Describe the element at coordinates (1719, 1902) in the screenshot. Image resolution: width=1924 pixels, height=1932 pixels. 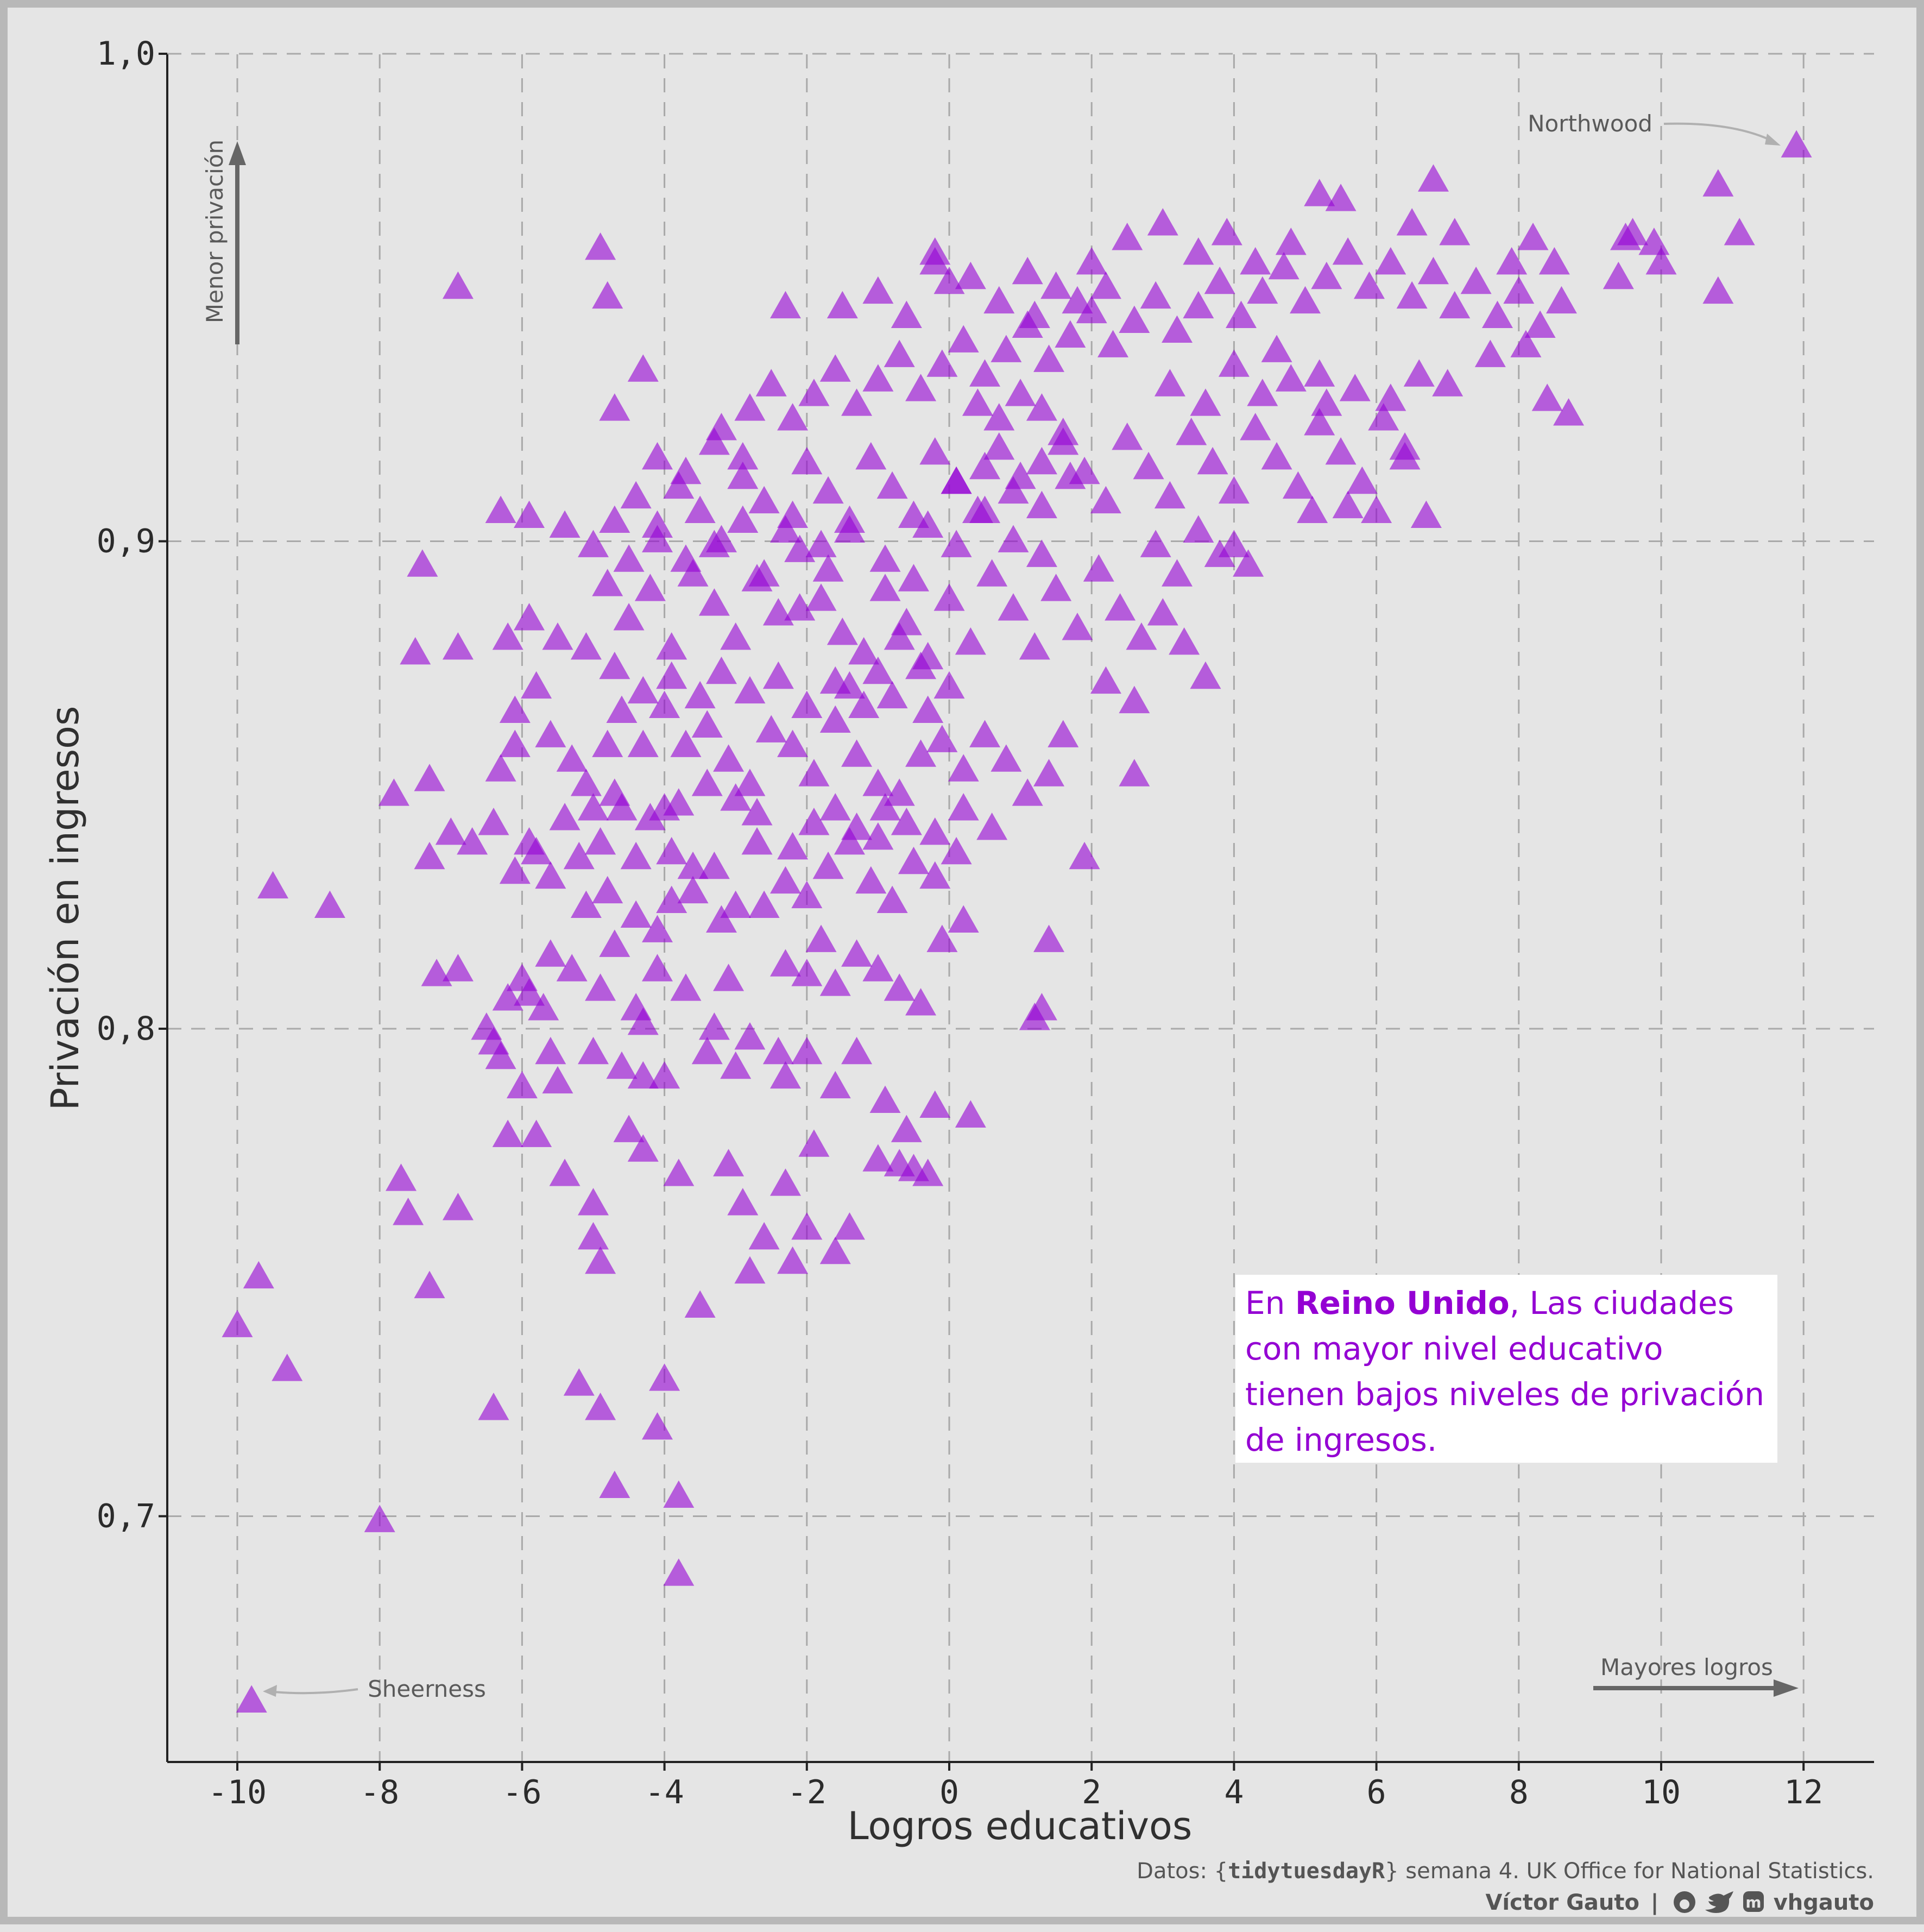
I see `twitter-icon` at that location.